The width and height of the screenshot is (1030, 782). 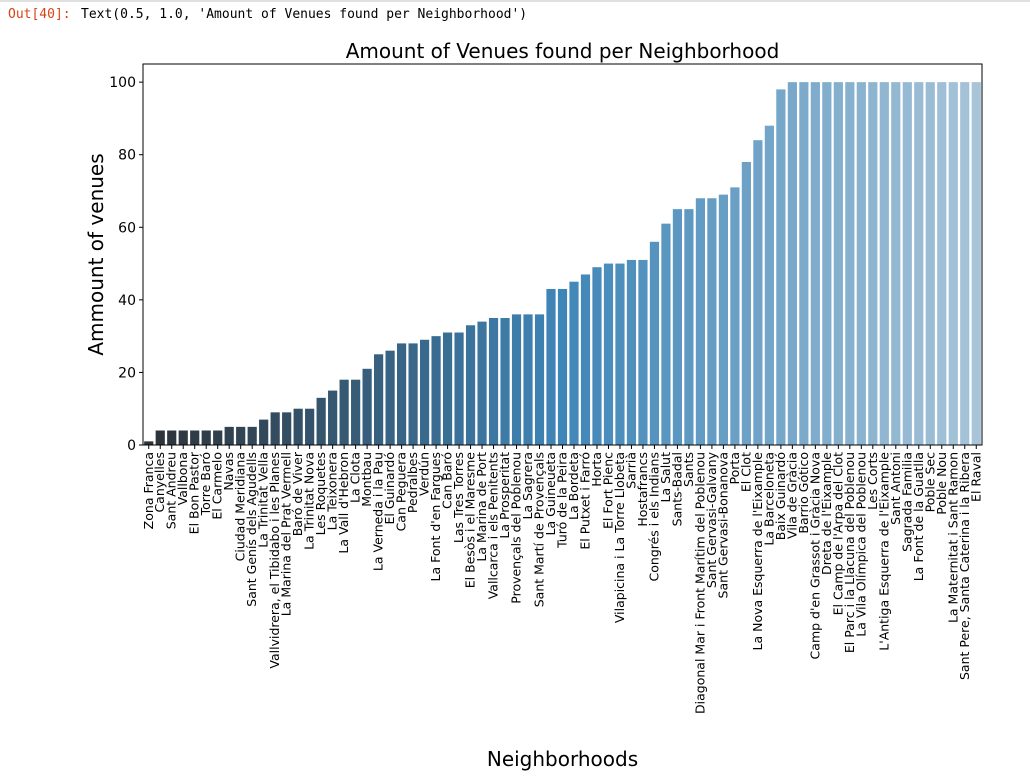 I want to click on x-tick-label: Baró de Viver, so click(x=297, y=493).